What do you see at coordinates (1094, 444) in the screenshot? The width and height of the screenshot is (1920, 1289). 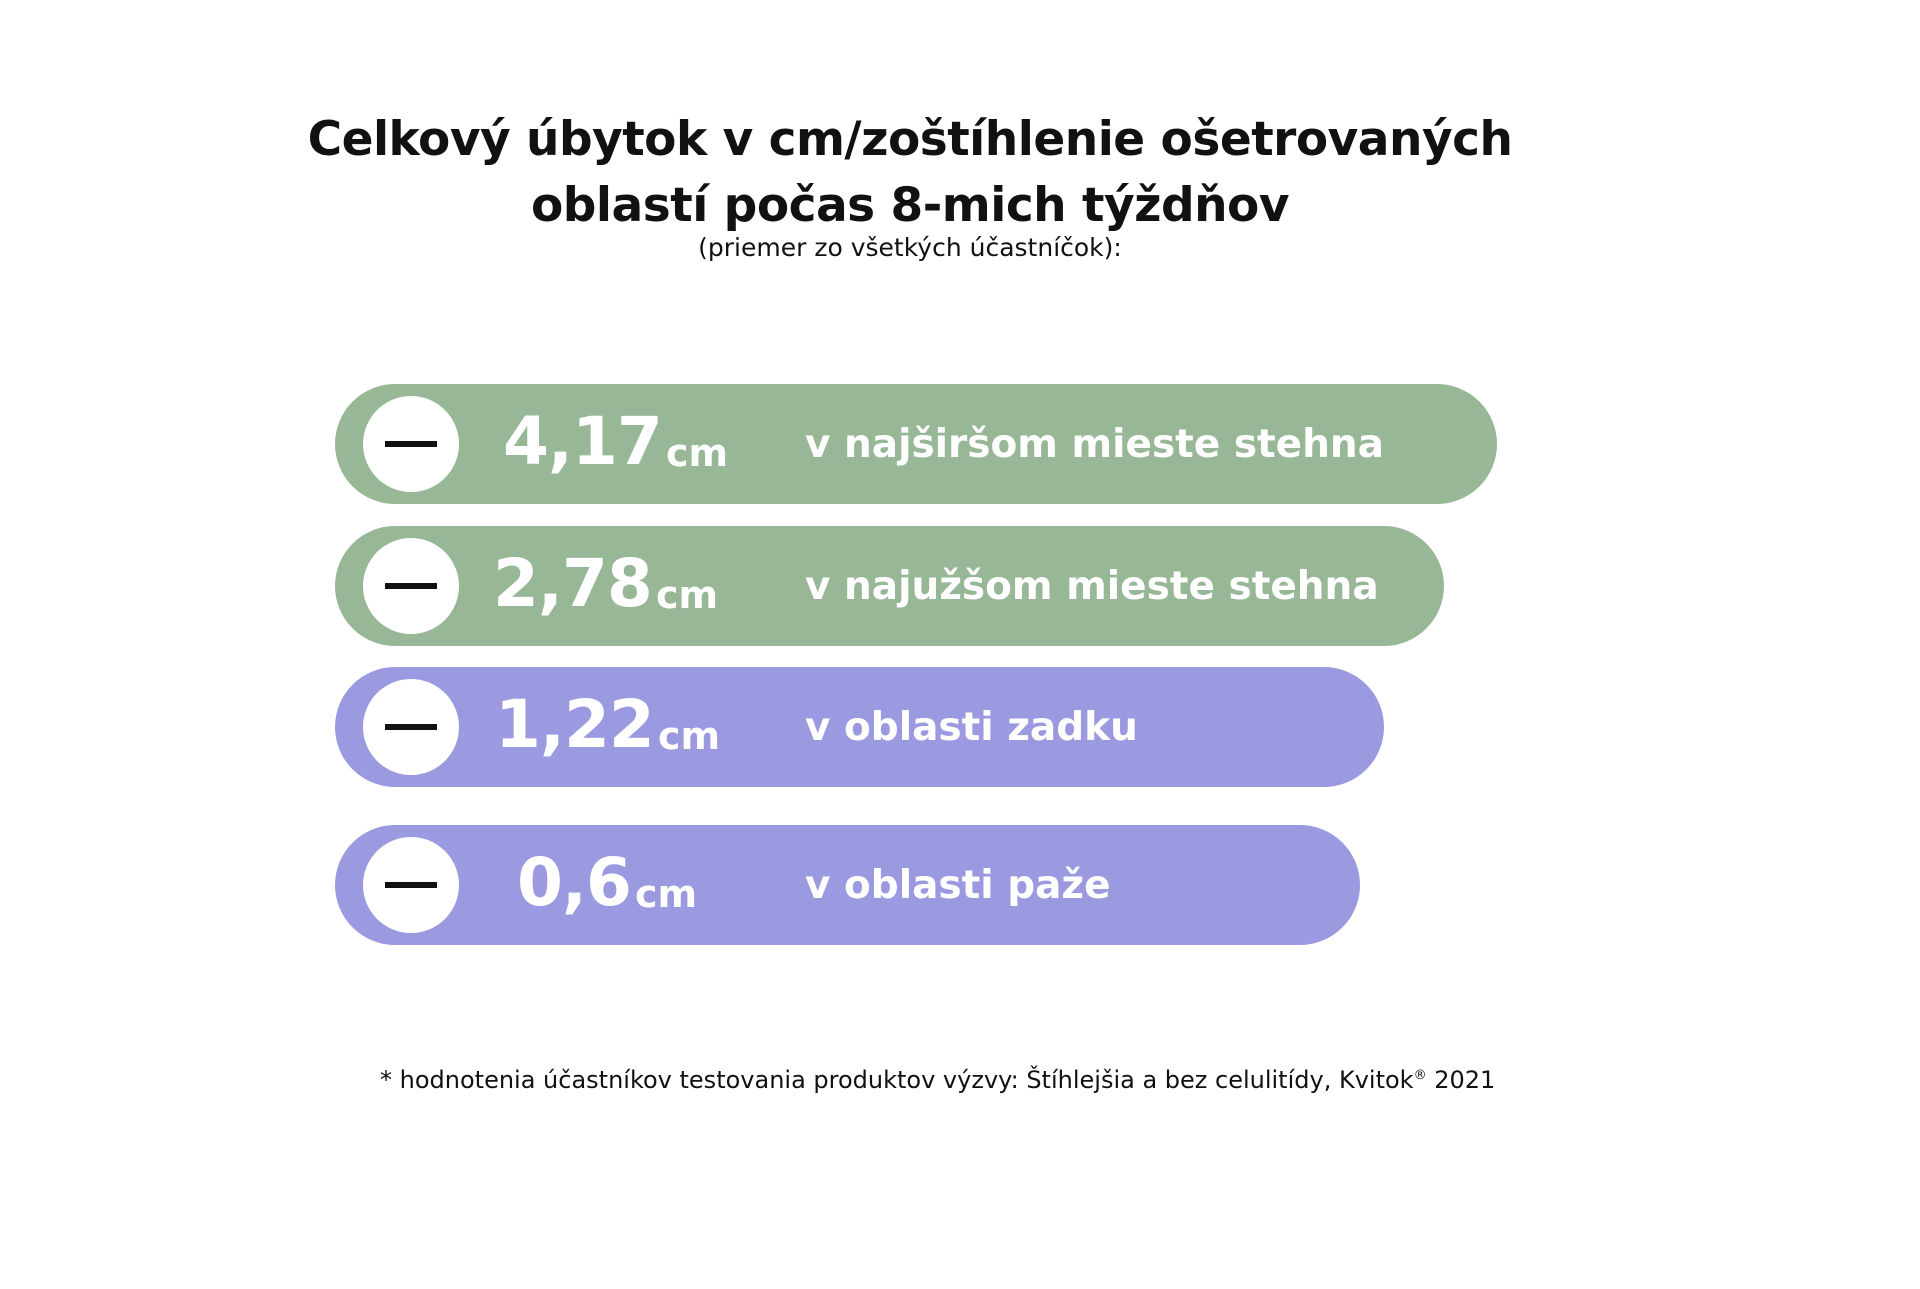 I see `bar-label: v najširšom mieste stehna` at bounding box center [1094, 444].